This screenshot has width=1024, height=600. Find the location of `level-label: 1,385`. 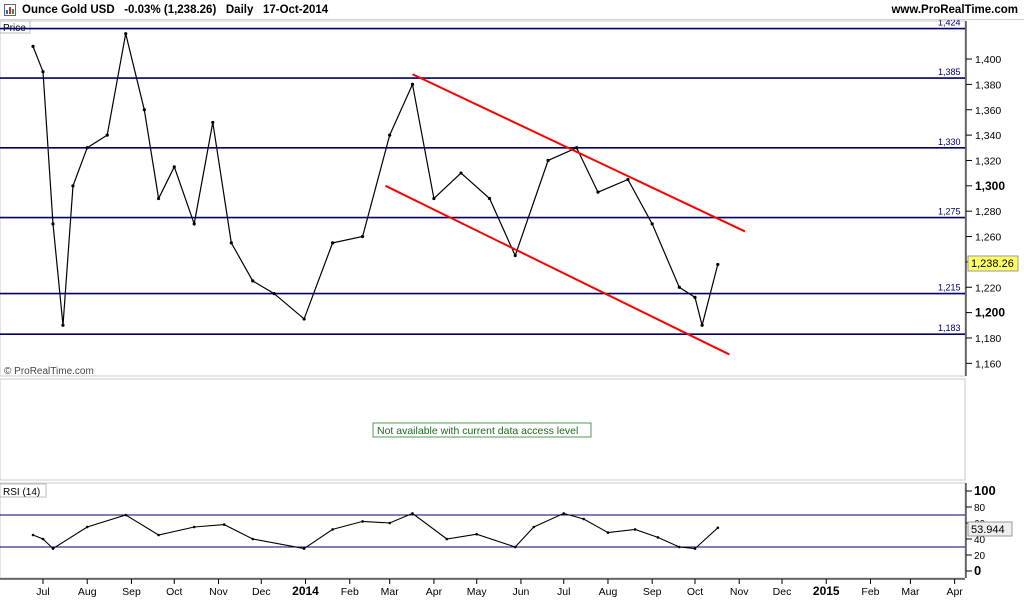

level-label: 1,385 is located at coordinates (949, 72).